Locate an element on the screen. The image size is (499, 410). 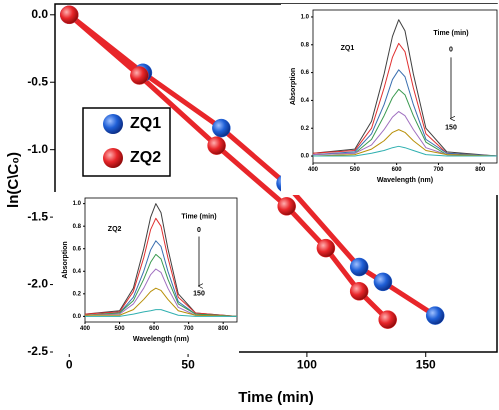
inset-label: ZQ2 is located at coordinates (115, 229).